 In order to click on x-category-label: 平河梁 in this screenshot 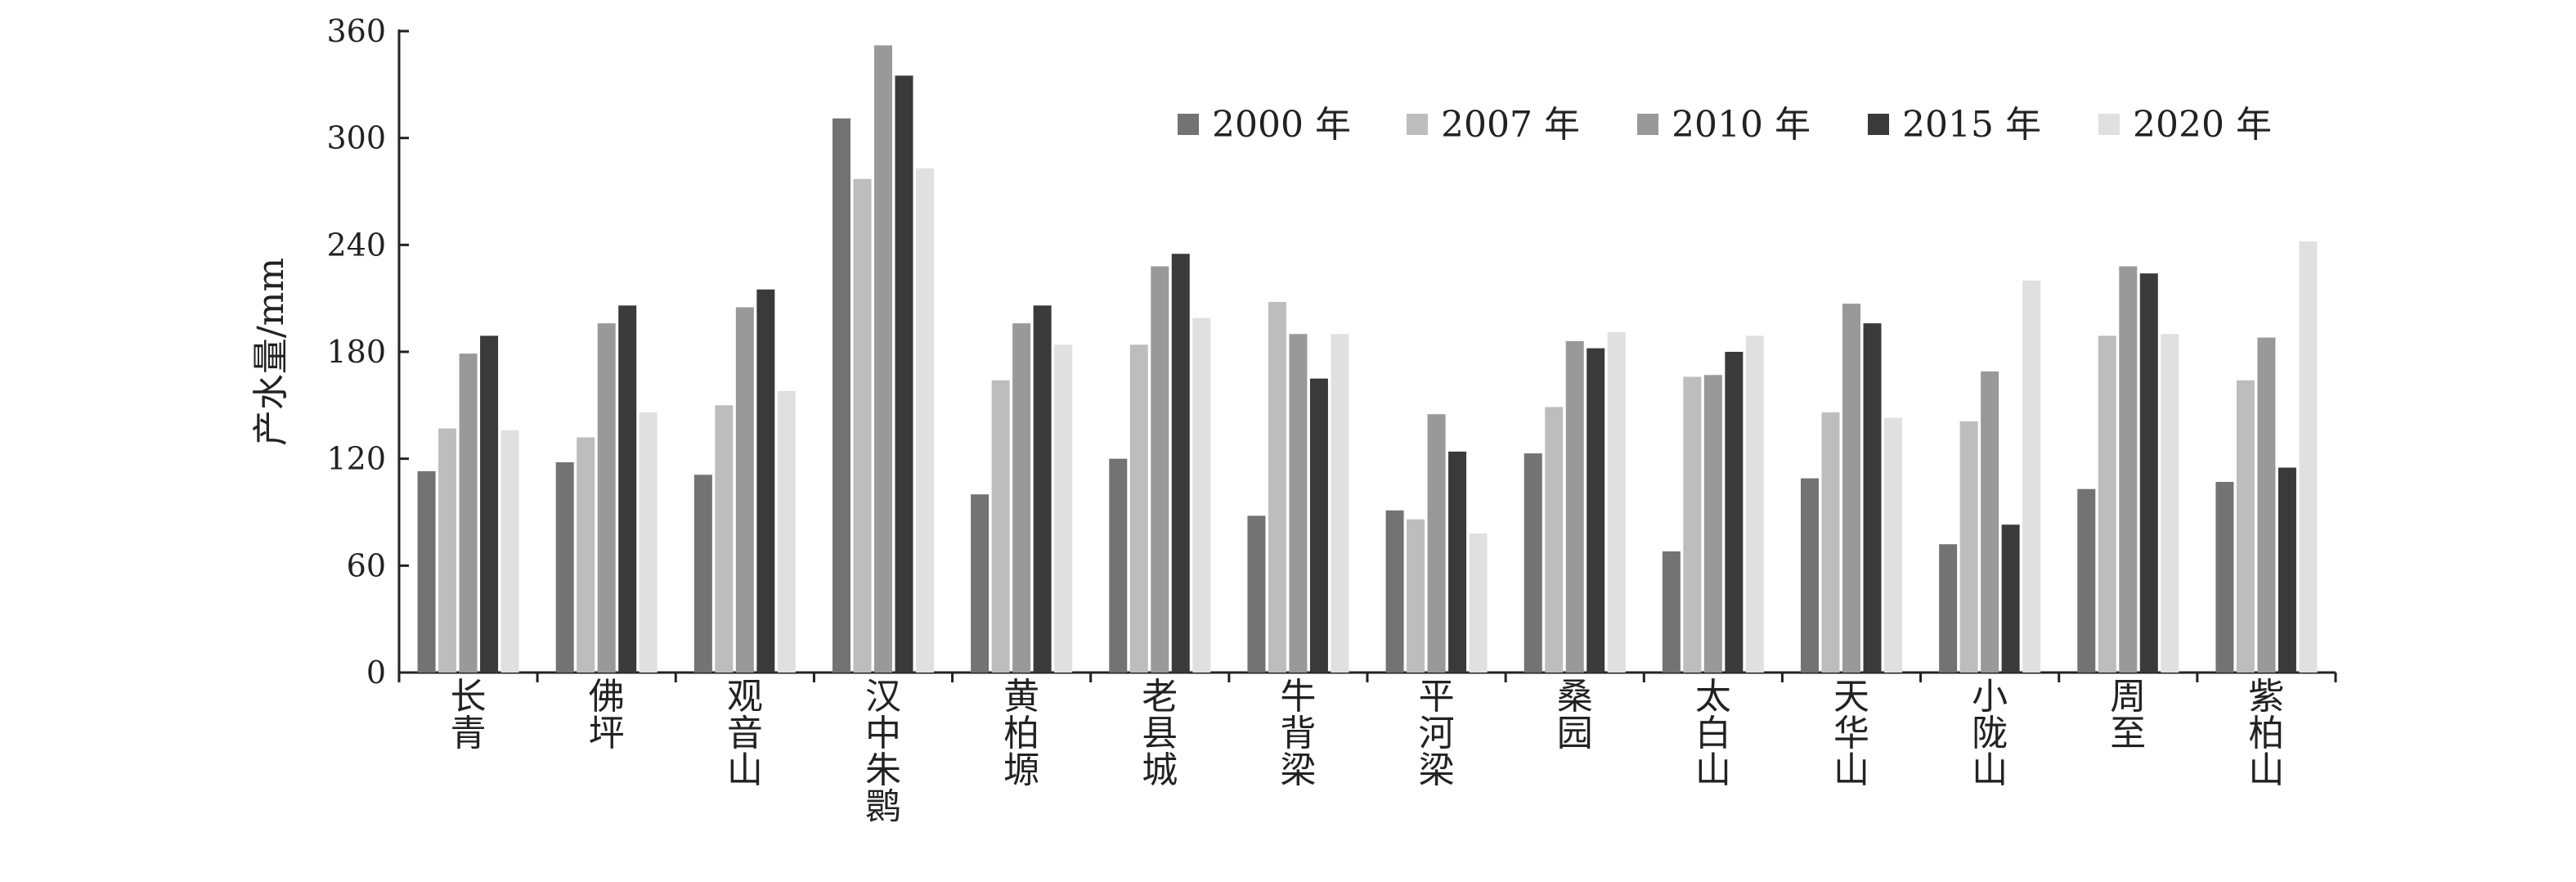, I will do `click(1437, 734)`.